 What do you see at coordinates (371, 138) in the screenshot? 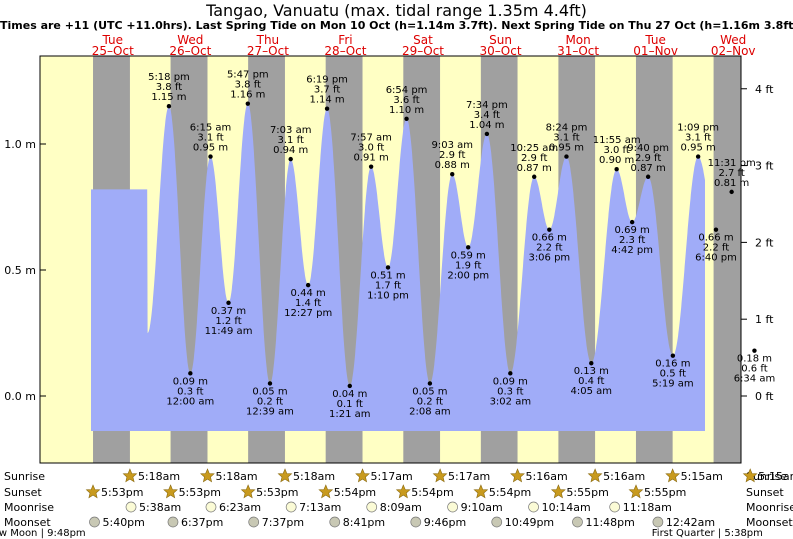
I see `tide-label: 7:57 am` at bounding box center [371, 138].